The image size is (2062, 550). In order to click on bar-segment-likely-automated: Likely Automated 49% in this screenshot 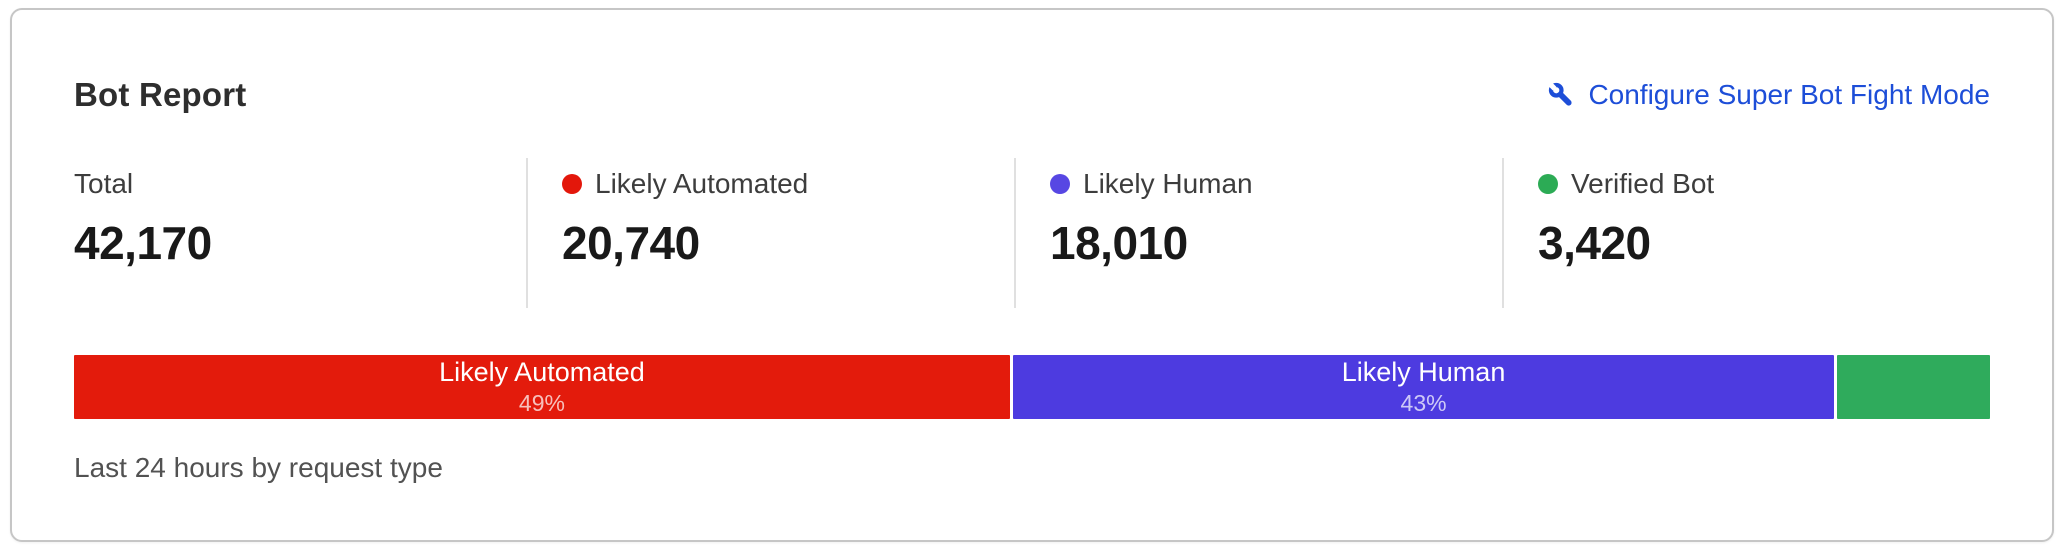, I will do `click(542, 387)`.